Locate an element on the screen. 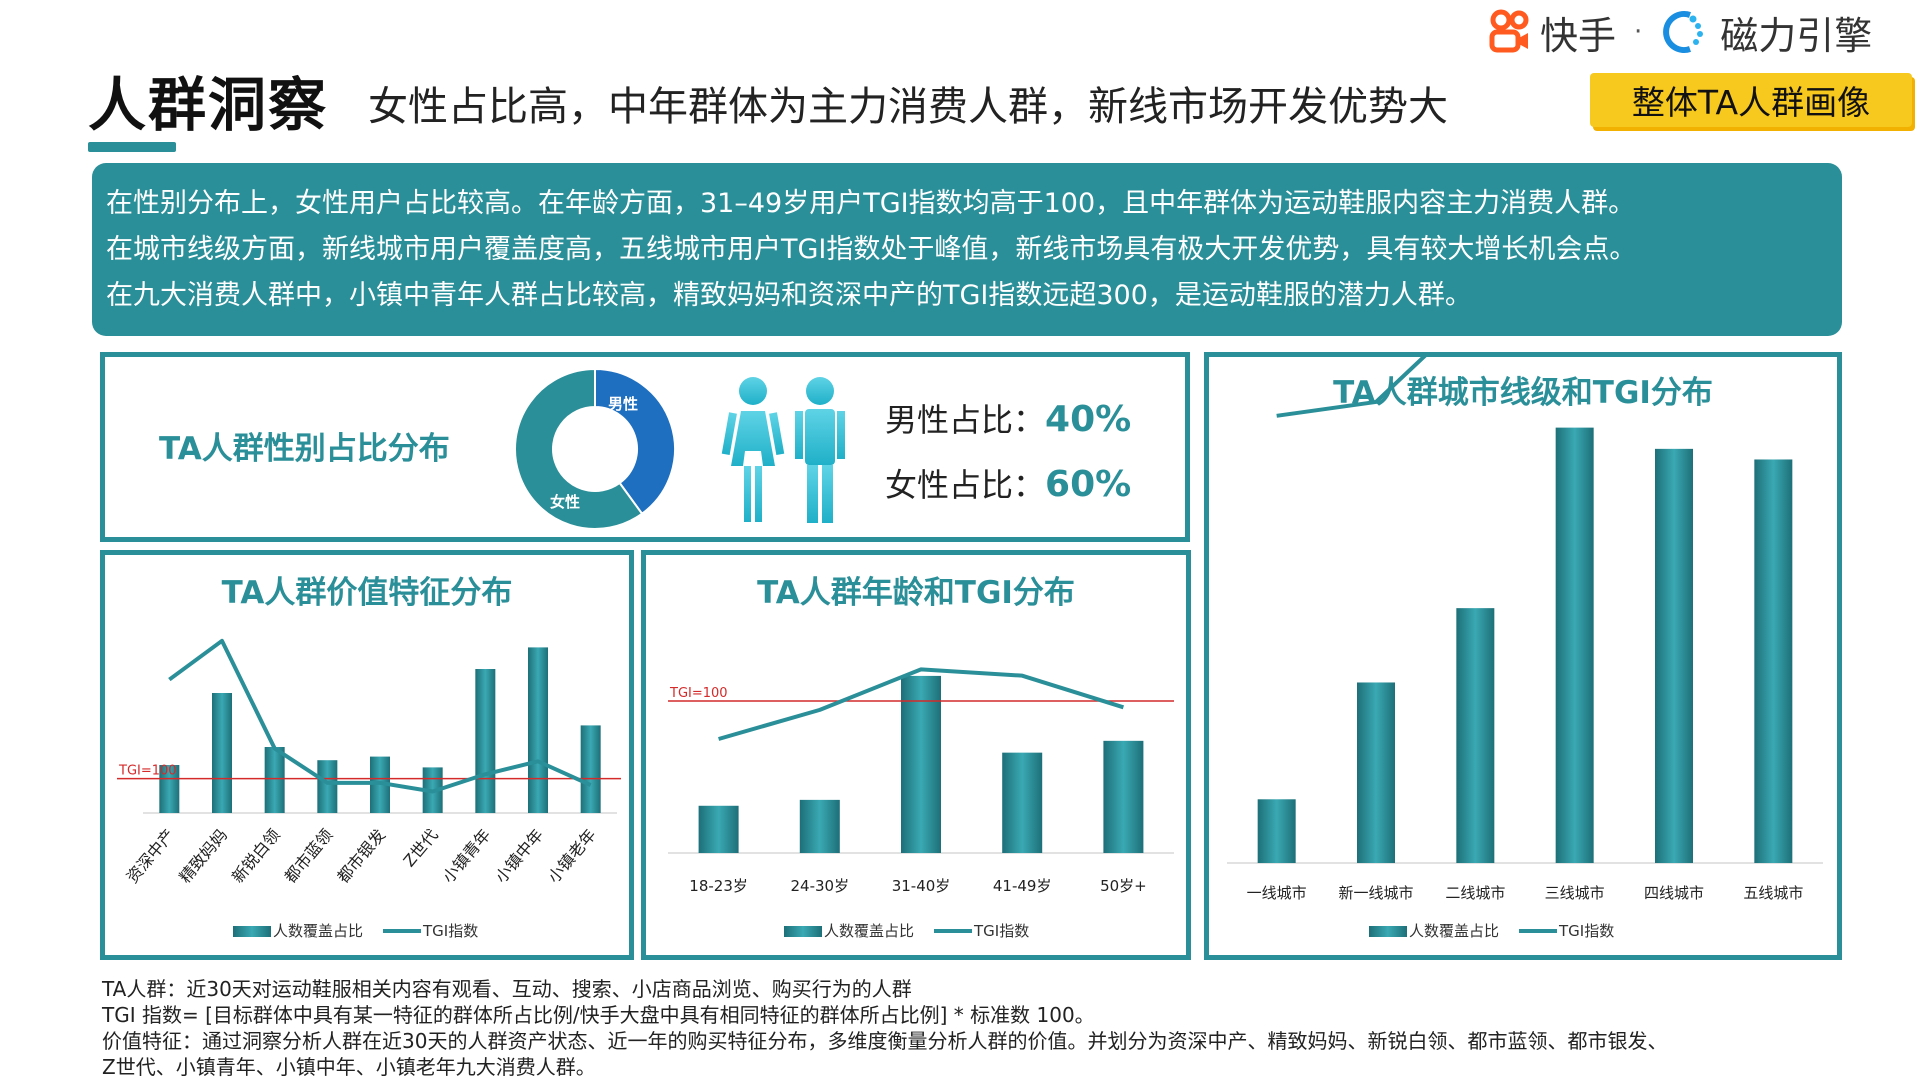 This screenshot has height=1080, width=1920. category-label: 24-30岁 is located at coordinates (820, 886).